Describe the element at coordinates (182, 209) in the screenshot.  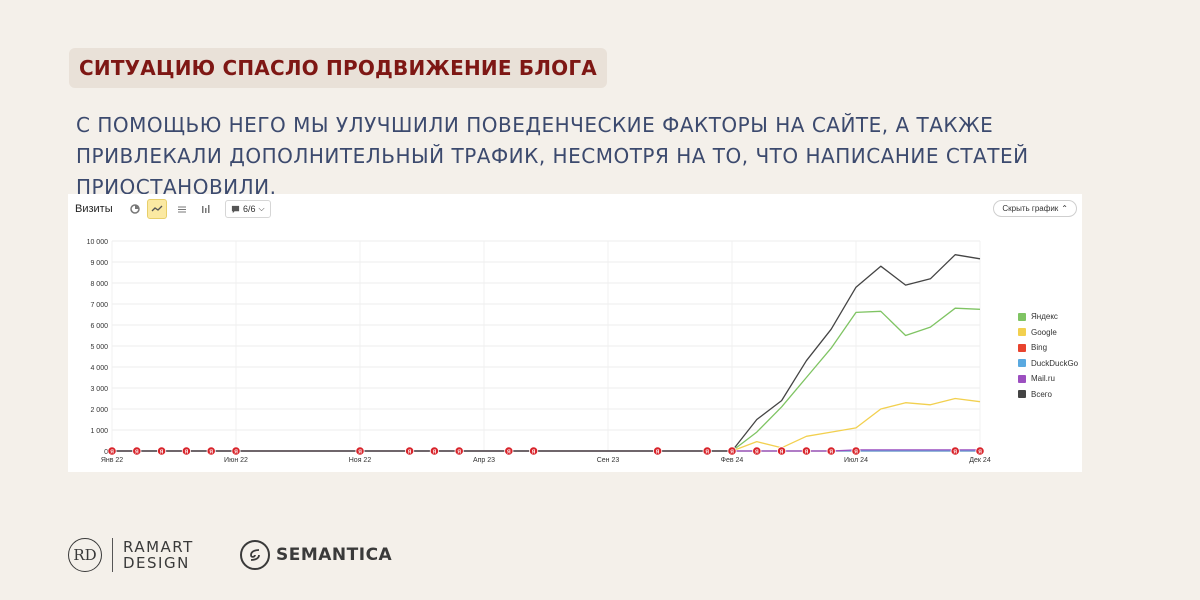
I see `area-chart-icon` at that location.